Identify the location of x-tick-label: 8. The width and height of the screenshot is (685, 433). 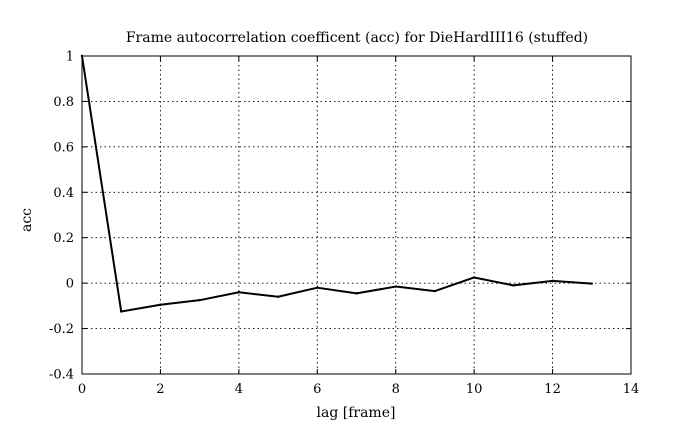
(396, 389).